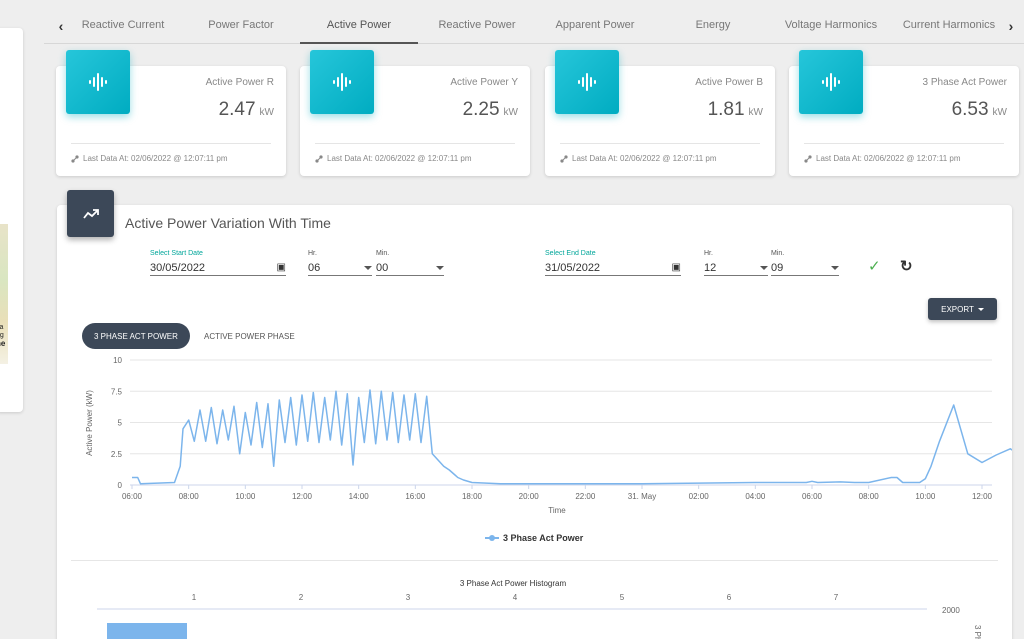  What do you see at coordinates (2, 327) in the screenshot?
I see `map-label-1: ka` at bounding box center [2, 327].